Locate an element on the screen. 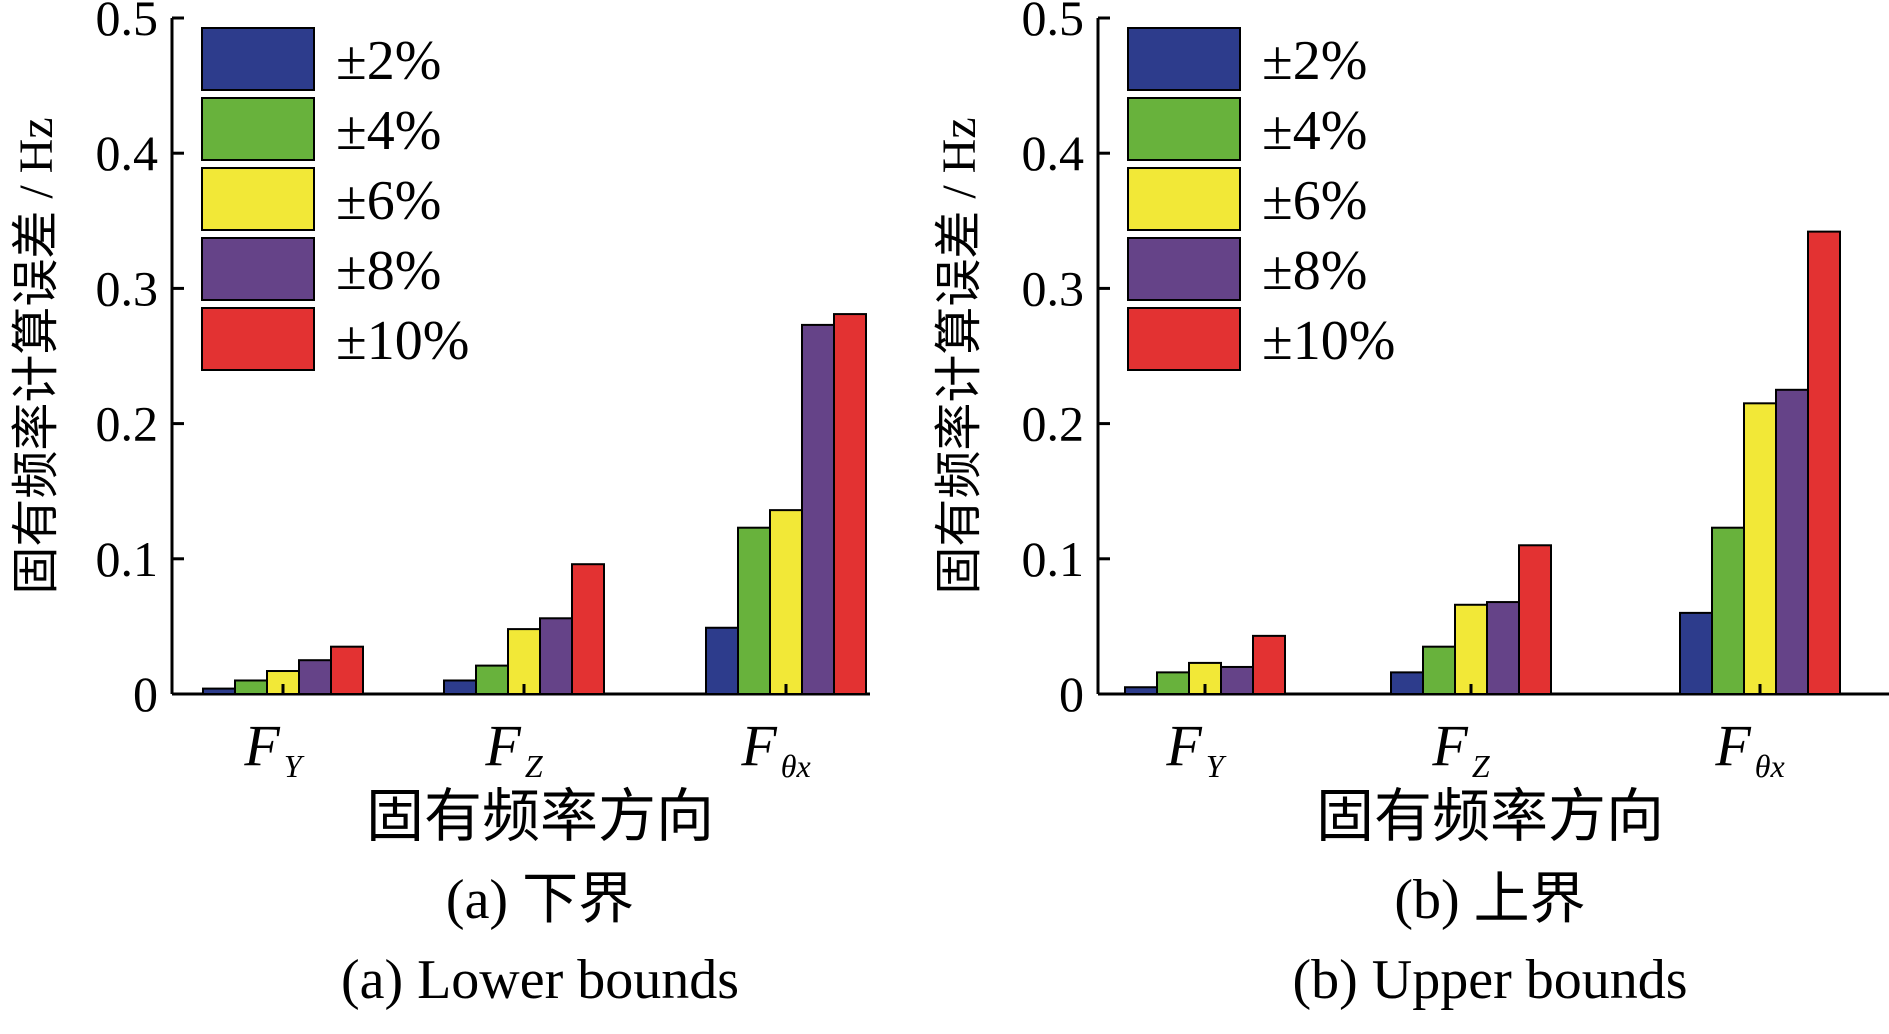 The height and width of the screenshot is (1034, 1889). caption-cn: (a) 下界 is located at coordinates (540, 900).